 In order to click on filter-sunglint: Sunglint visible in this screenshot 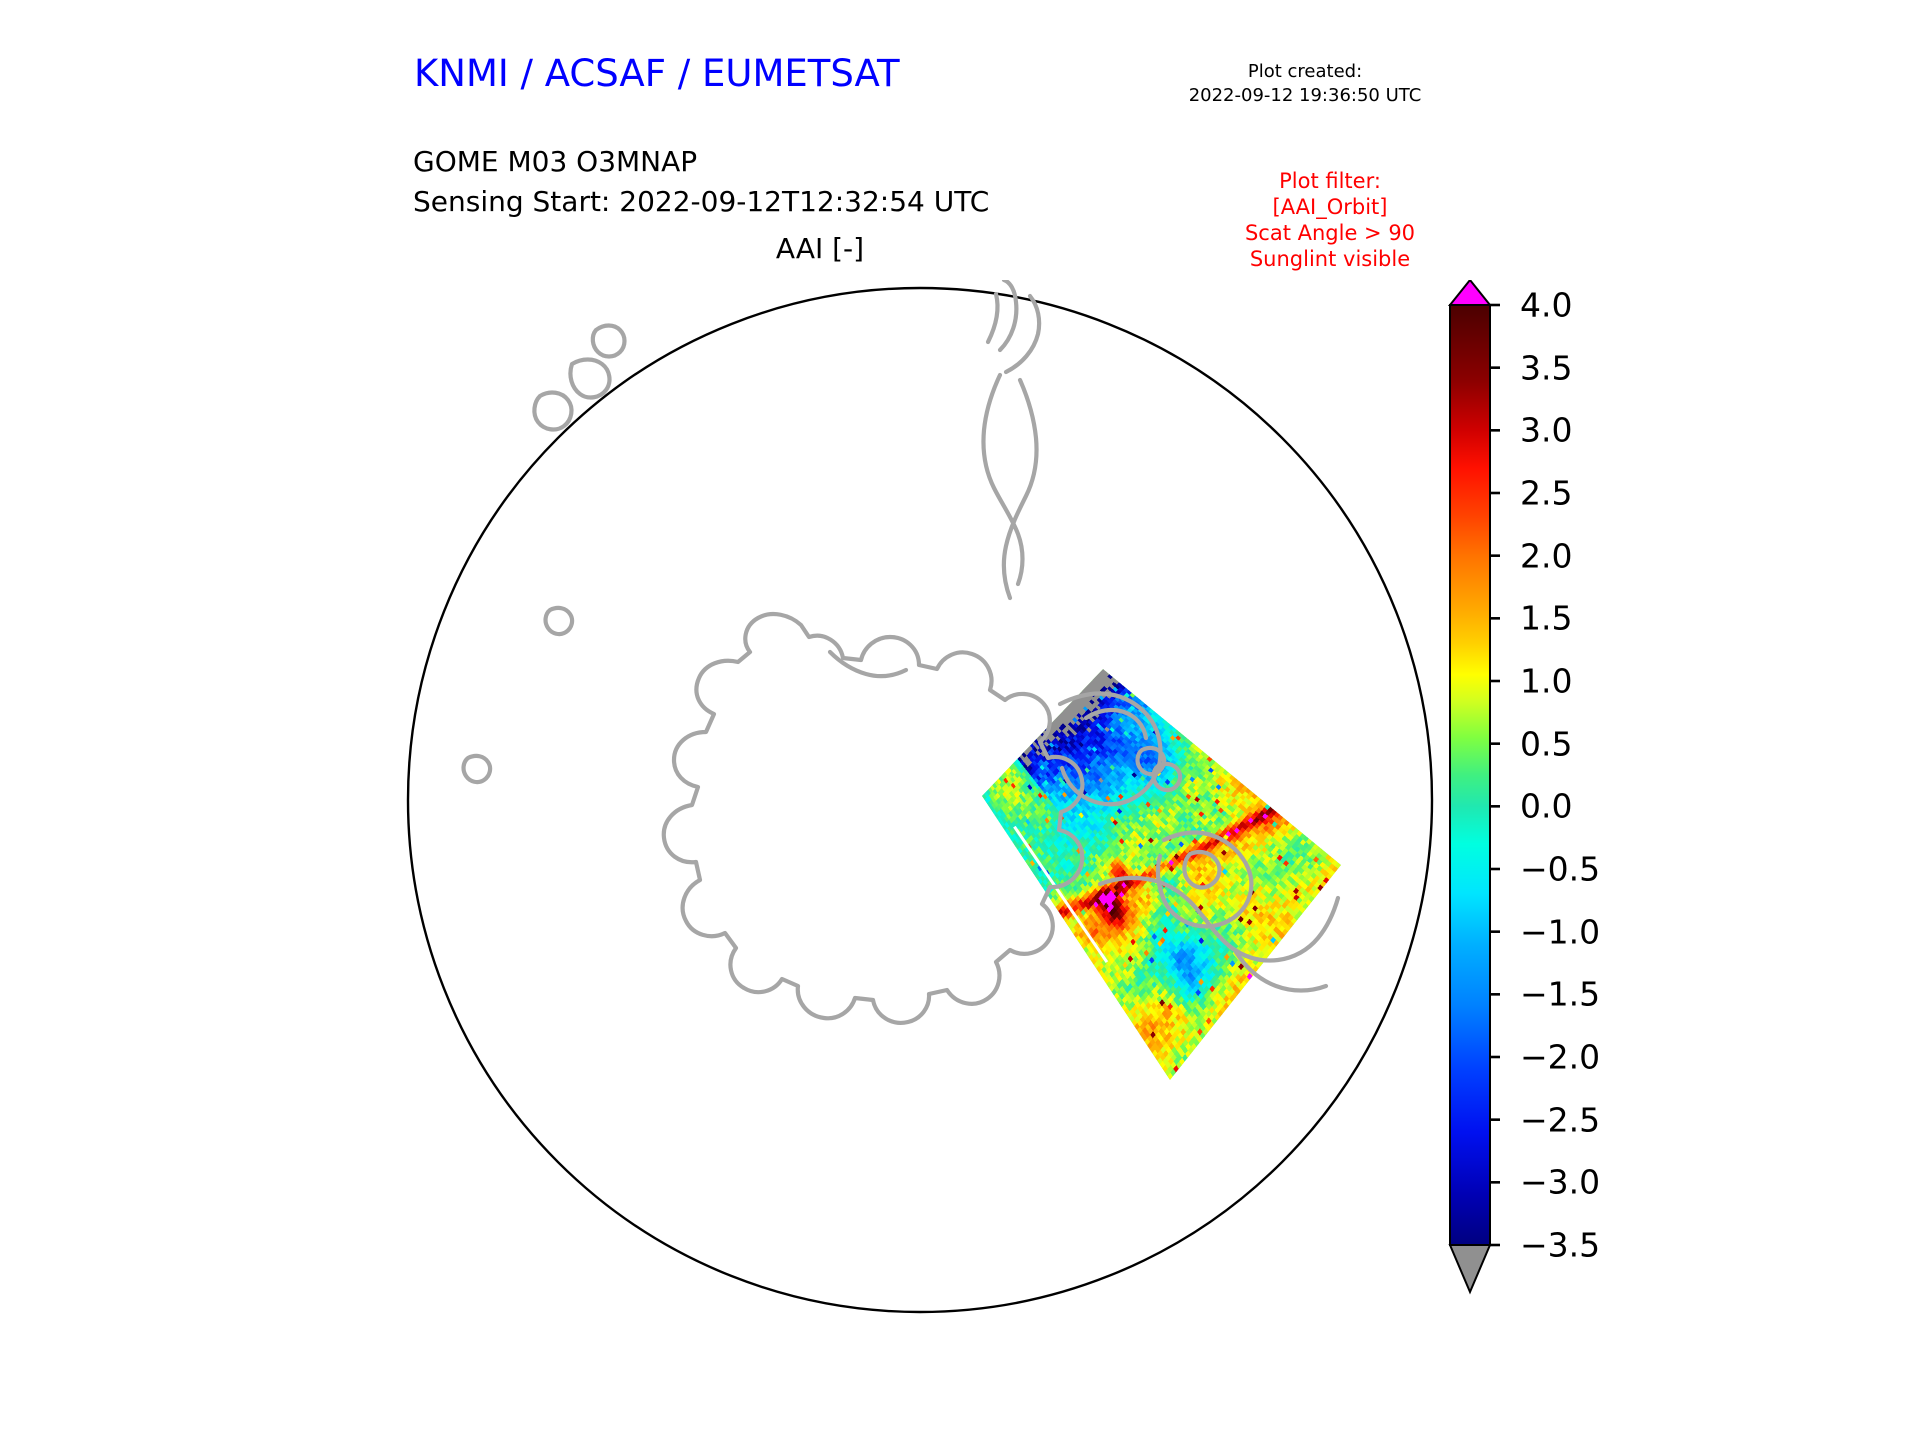, I will do `click(1330, 259)`.